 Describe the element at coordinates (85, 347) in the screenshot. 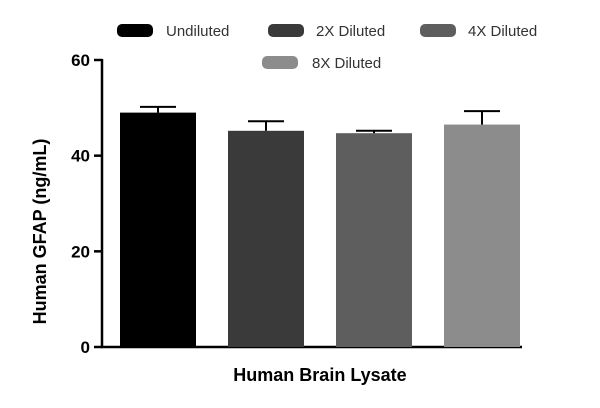

I see `y-tick-label: 0` at that location.